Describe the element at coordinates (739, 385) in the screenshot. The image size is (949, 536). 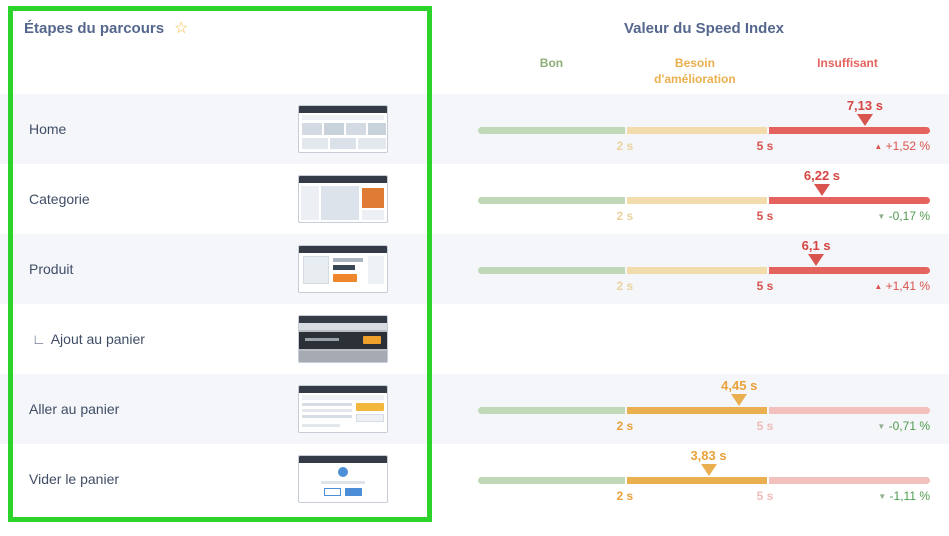
I see `speed-index-value: 4,45 s` at that location.